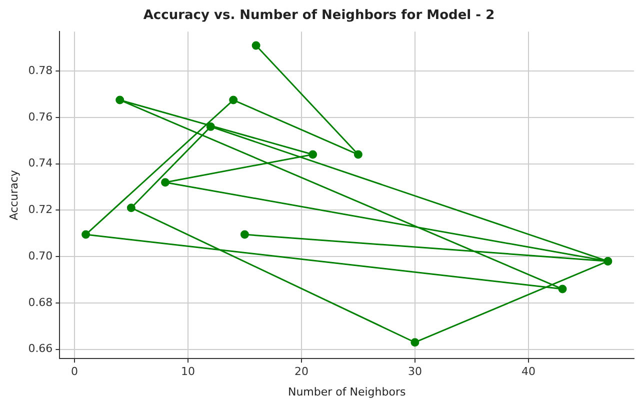 The image size is (640, 405). Describe the element at coordinates (40, 302) in the screenshot. I see `y-tick-label: 0.68` at that location.